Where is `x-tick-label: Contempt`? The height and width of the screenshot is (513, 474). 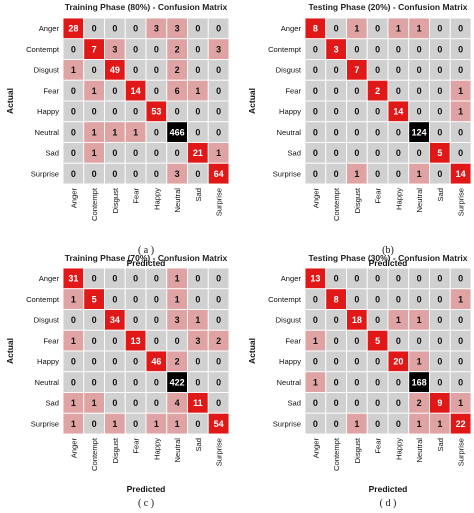
x-tick-label: Contempt is located at coordinates (336, 454).